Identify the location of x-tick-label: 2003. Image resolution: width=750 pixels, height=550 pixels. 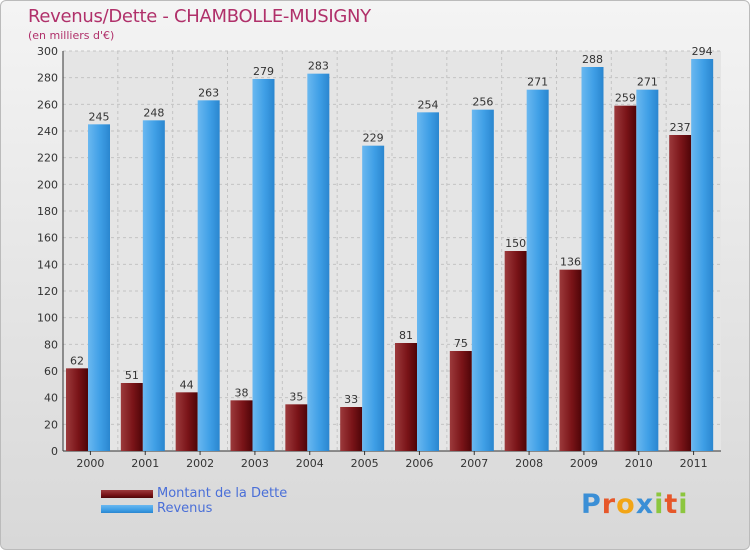
(255, 463).